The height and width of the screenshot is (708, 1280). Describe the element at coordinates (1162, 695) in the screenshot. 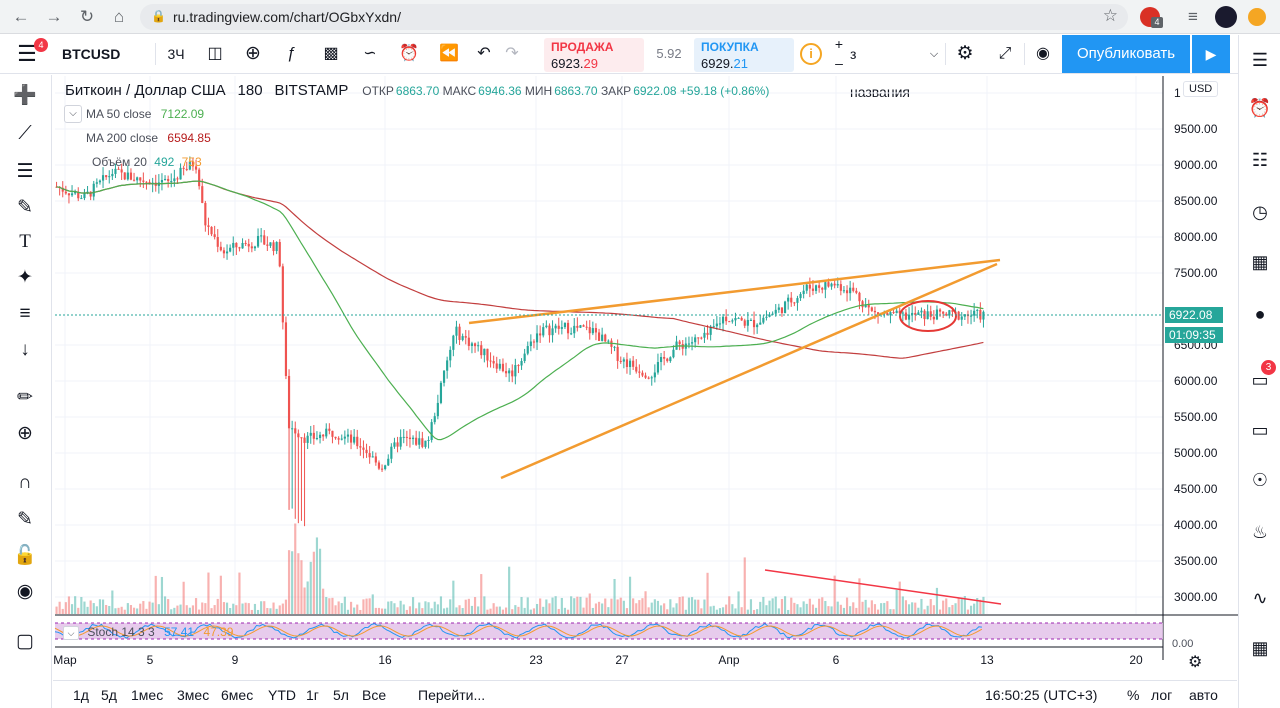

I see `log-toggle: лог` at that location.